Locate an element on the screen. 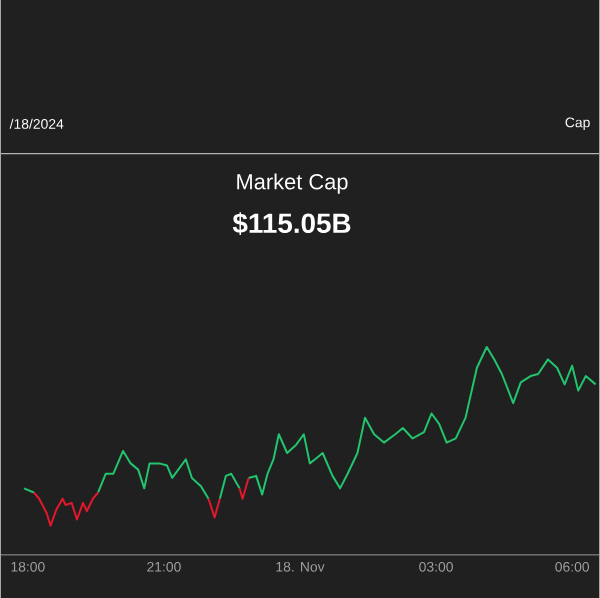  chart-title: Market Cap is located at coordinates (292, 183).